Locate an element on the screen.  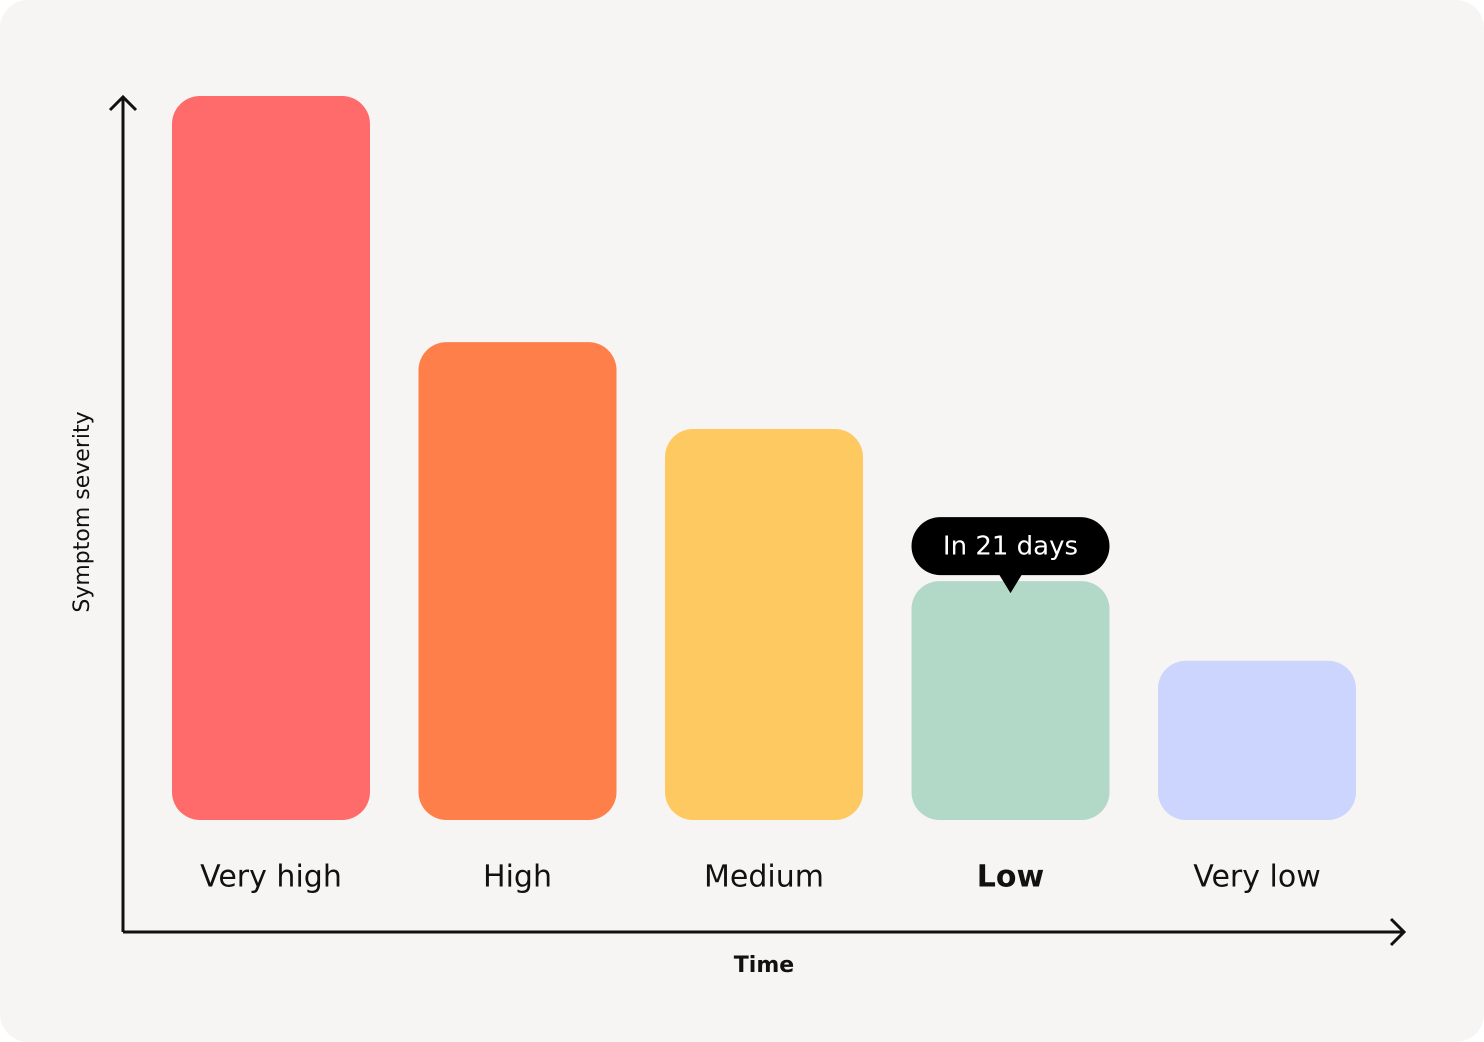
x-axis is located at coordinates (765, 932).